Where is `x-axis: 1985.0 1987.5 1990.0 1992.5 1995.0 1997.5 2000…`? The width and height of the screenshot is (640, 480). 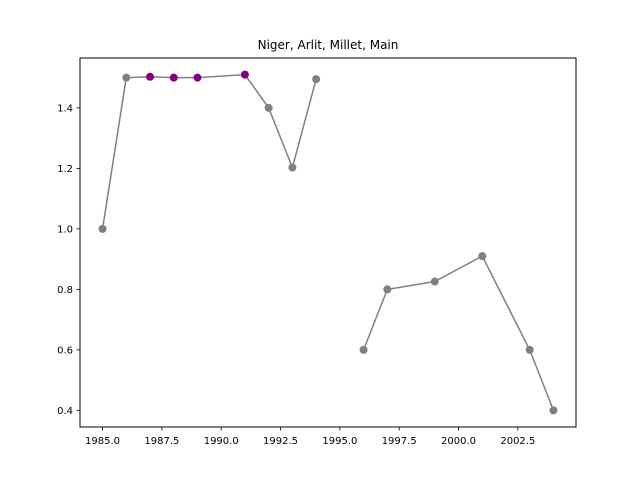
x-axis: 1985.0 1987.5 1990.0 1992.5 1995.0 1997.5 2000… is located at coordinates (310, 437).